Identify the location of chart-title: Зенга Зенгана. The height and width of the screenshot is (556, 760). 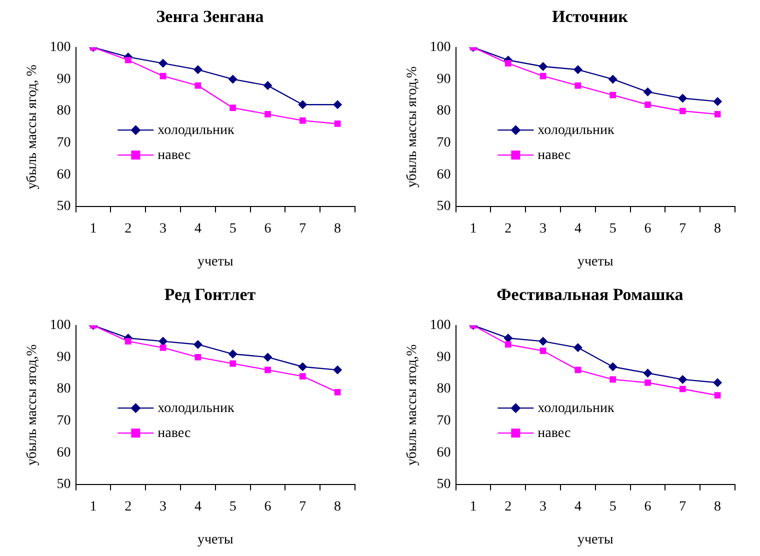
(210, 17).